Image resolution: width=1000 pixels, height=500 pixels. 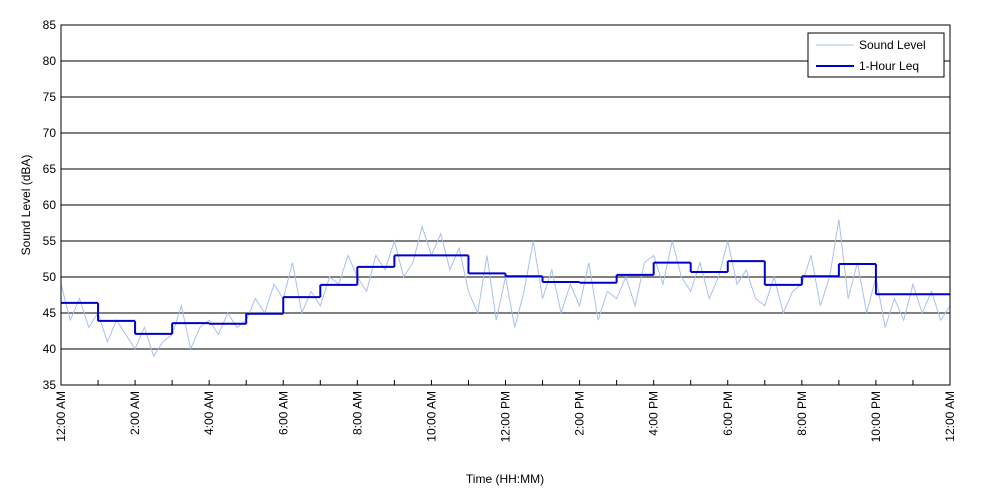 I want to click on x-tick-label: 2:00 AM, so click(x=135, y=413).